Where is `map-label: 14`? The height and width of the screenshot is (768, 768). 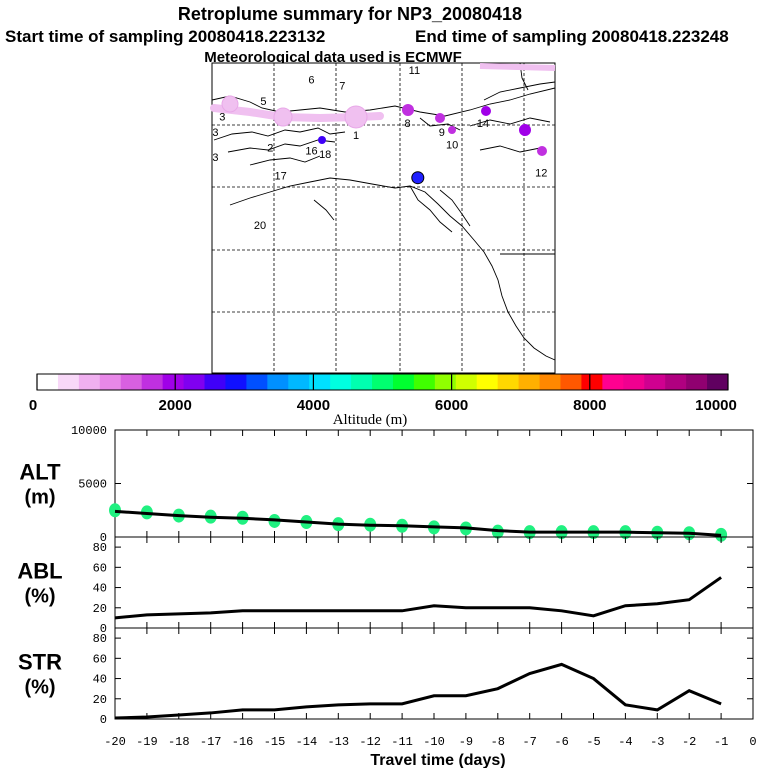 map-label: 14 is located at coordinates (483, 124).